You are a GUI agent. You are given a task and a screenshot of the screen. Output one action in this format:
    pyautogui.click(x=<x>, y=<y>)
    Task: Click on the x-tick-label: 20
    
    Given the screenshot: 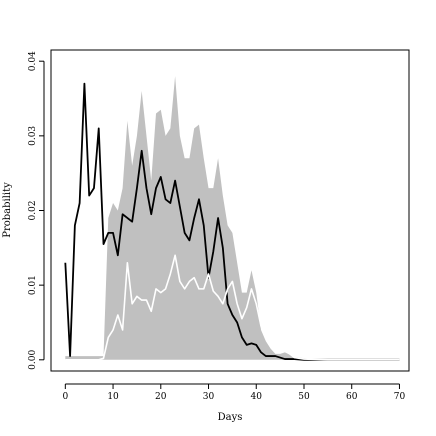 What is the action you would take?
    pyautogui.click(x=161, y=397)
    